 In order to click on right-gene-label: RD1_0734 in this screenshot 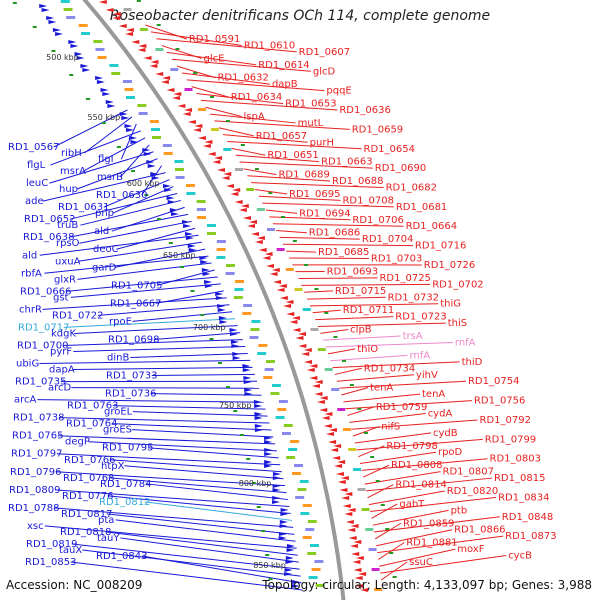, I will do `click(389, 368)`.